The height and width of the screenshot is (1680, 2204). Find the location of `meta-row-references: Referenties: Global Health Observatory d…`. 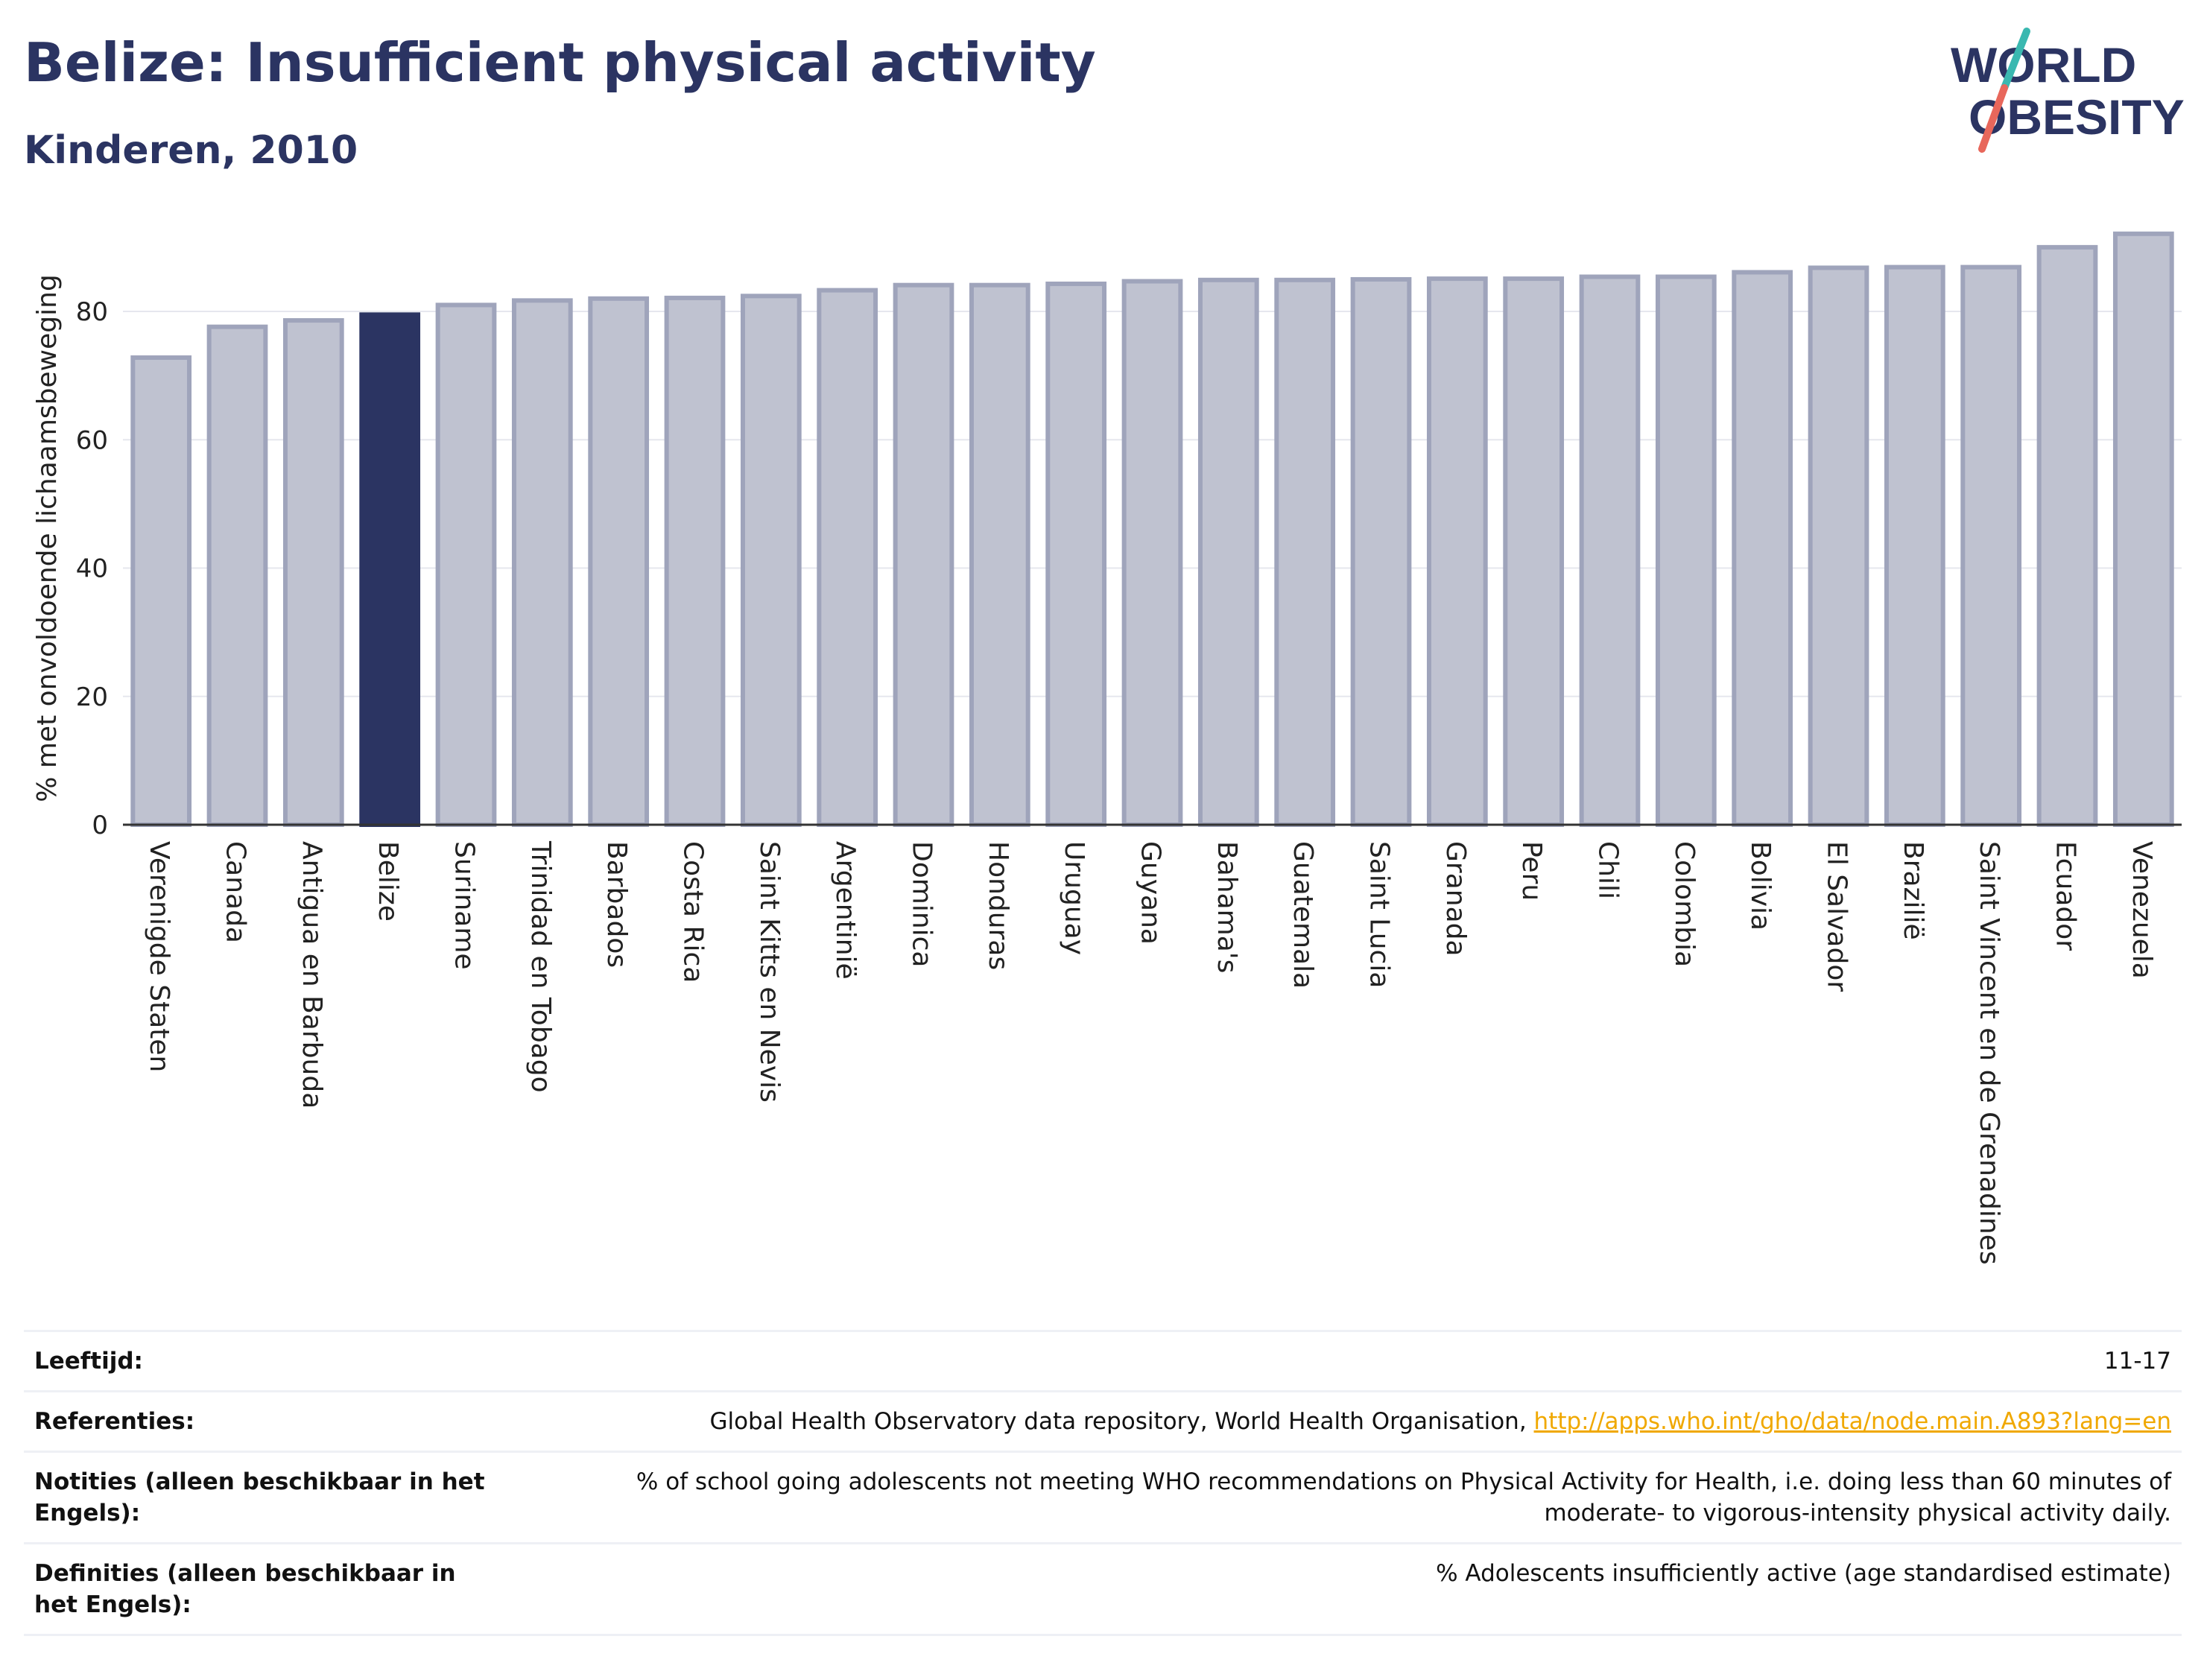

meta-row-references: Referenties: Global Health Observatory d… is located at coordinates (1103, 1421).